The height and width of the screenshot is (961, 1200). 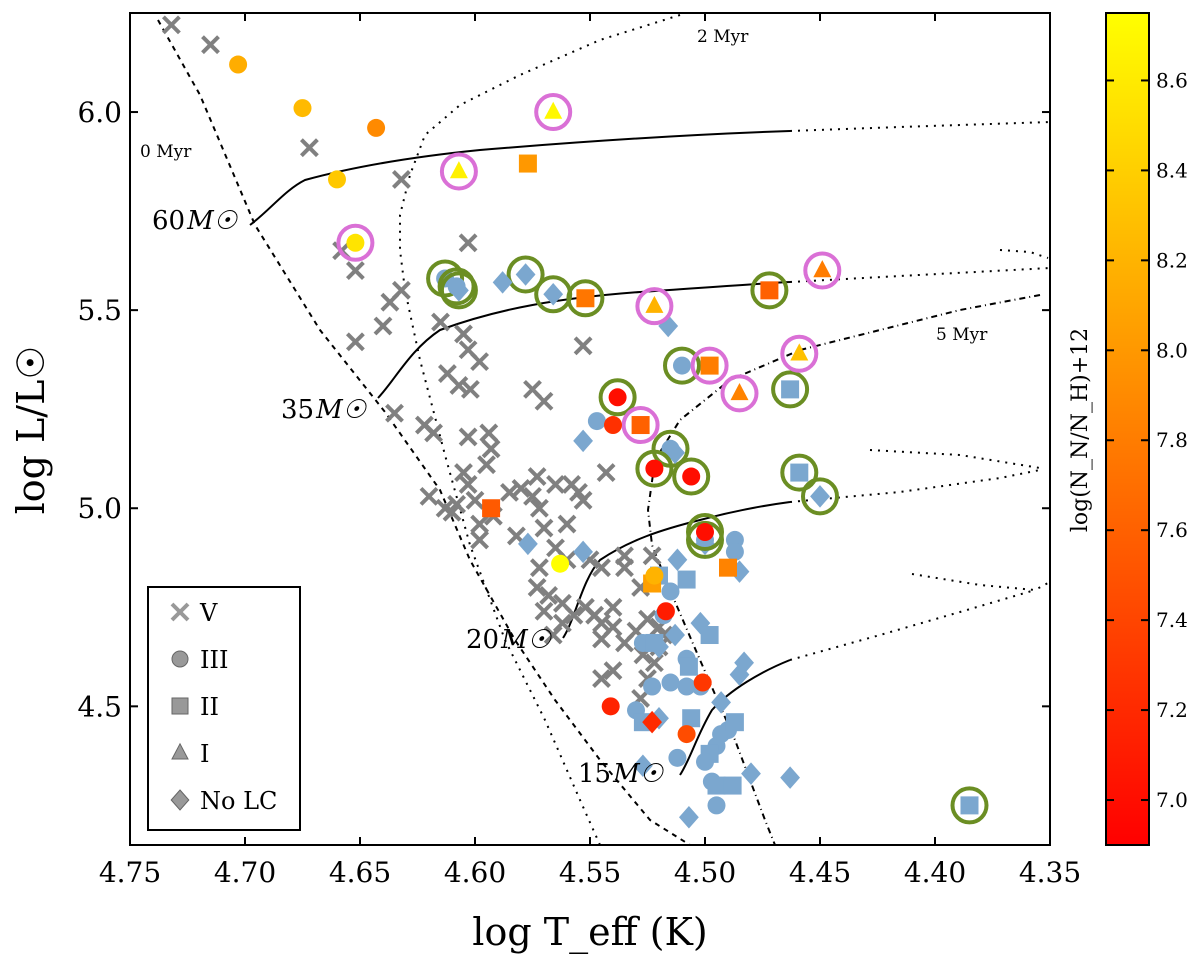 I want to click on track-label-20-mass: 20, so click(x=482, y=640).